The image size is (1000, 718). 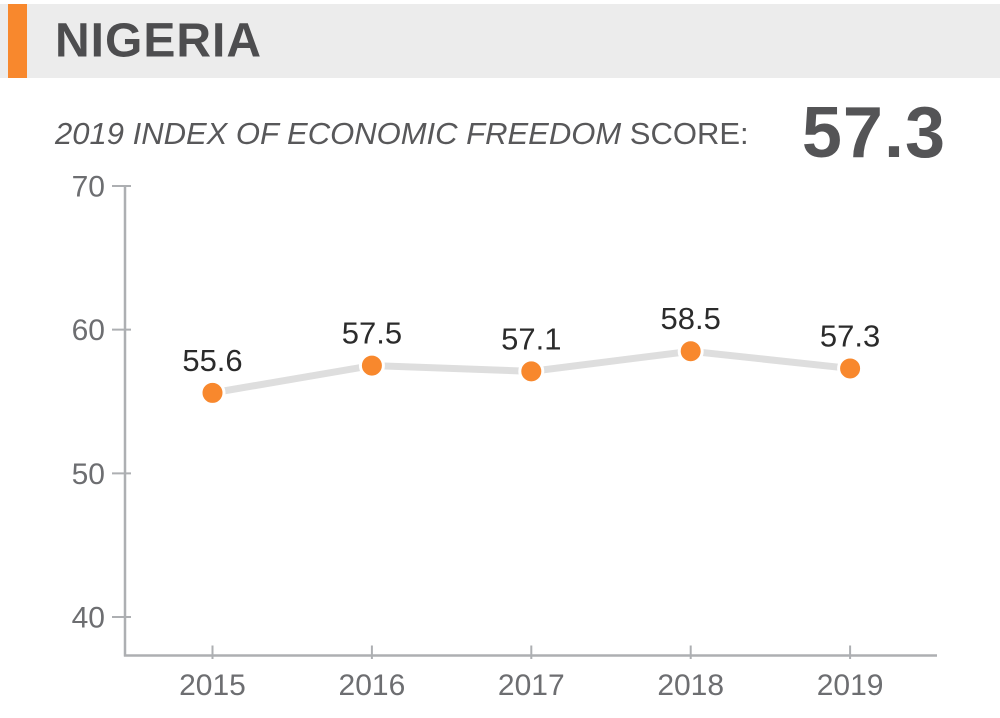 I want to click on x-tick-label-2015: 2015, so click(x=212, y=685).